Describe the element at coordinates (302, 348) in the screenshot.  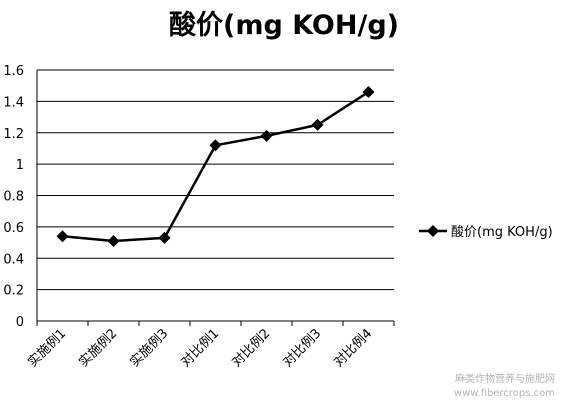
I see `x-tick-label: 对比例3` at that location.